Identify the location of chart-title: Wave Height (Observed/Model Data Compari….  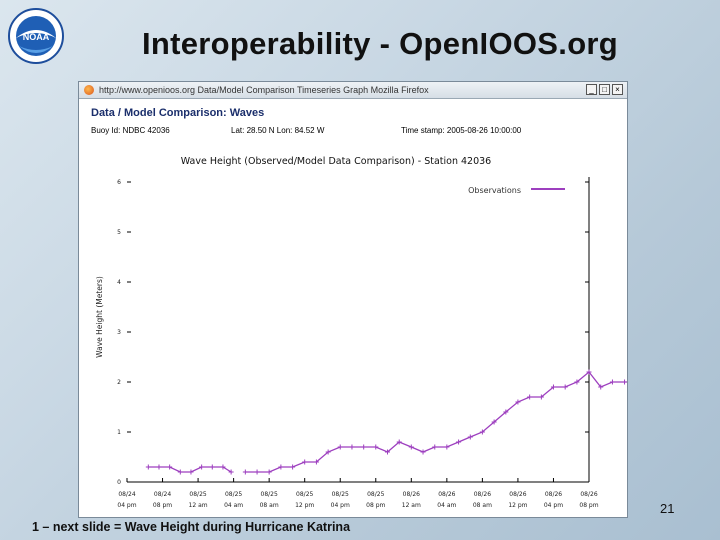
(336, 161).